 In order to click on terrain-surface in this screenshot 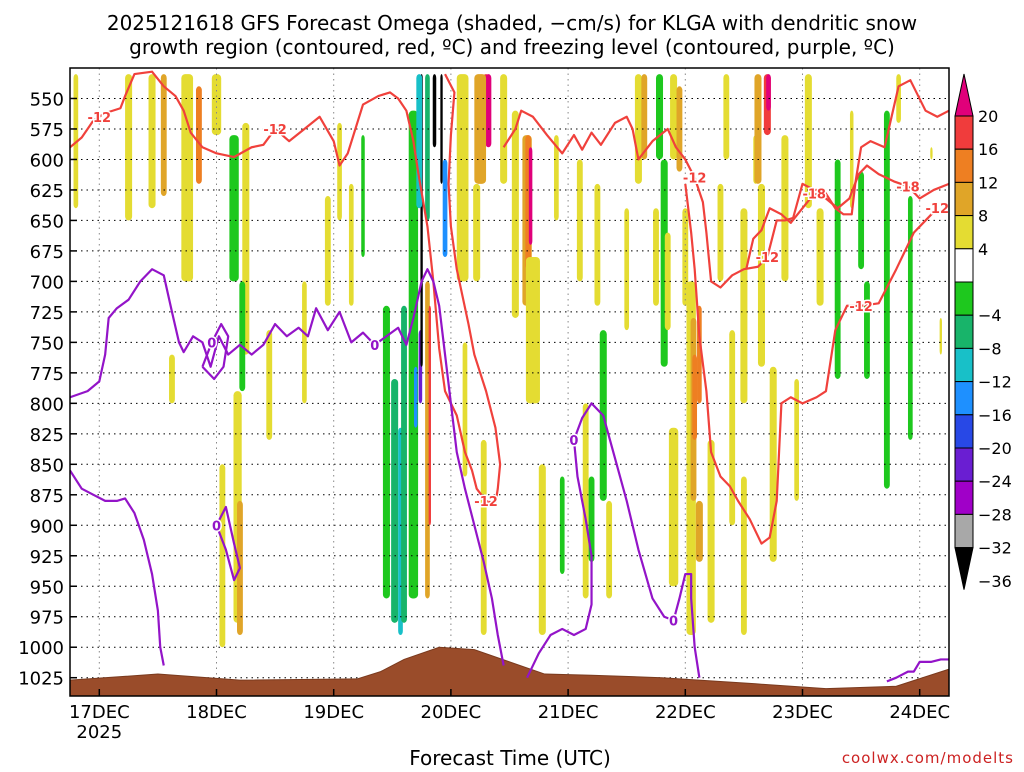, I will do `click(509, 671)`.